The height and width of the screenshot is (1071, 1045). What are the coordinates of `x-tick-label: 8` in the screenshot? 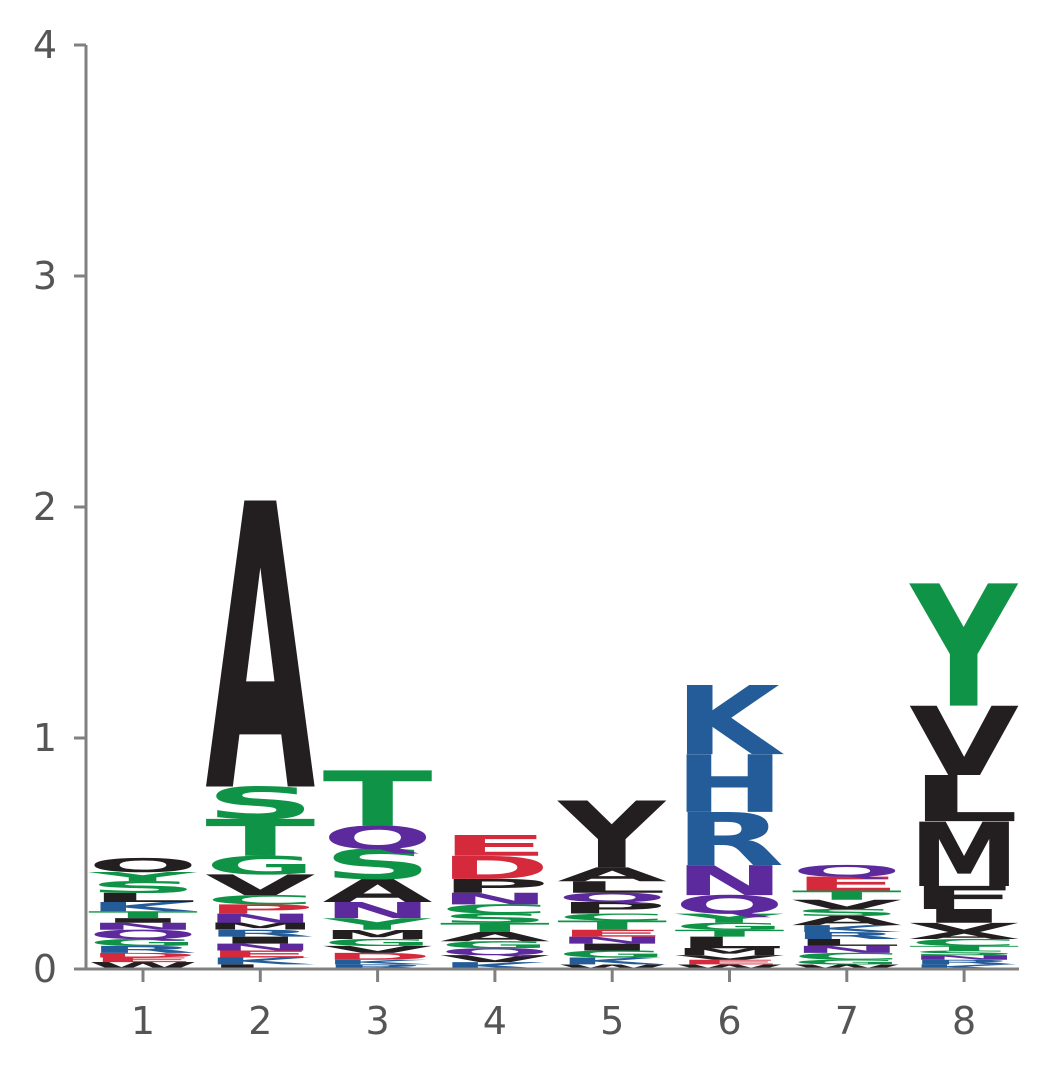 It's located at (964, 1021).